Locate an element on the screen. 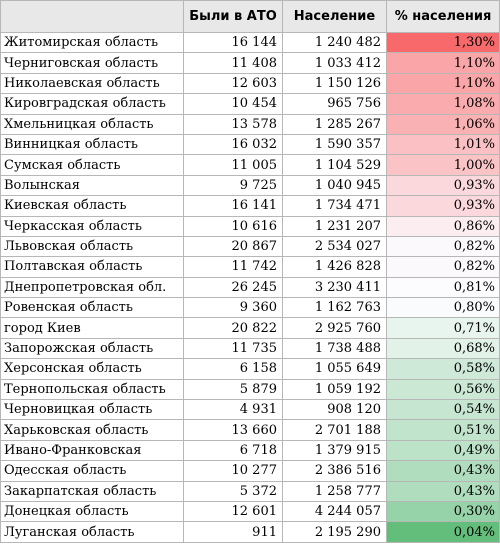 This screenshot has height=544, width=500. table-row: Харьковская область 13 660 2 701 188 0,51% is located at coordinates (250, 430).